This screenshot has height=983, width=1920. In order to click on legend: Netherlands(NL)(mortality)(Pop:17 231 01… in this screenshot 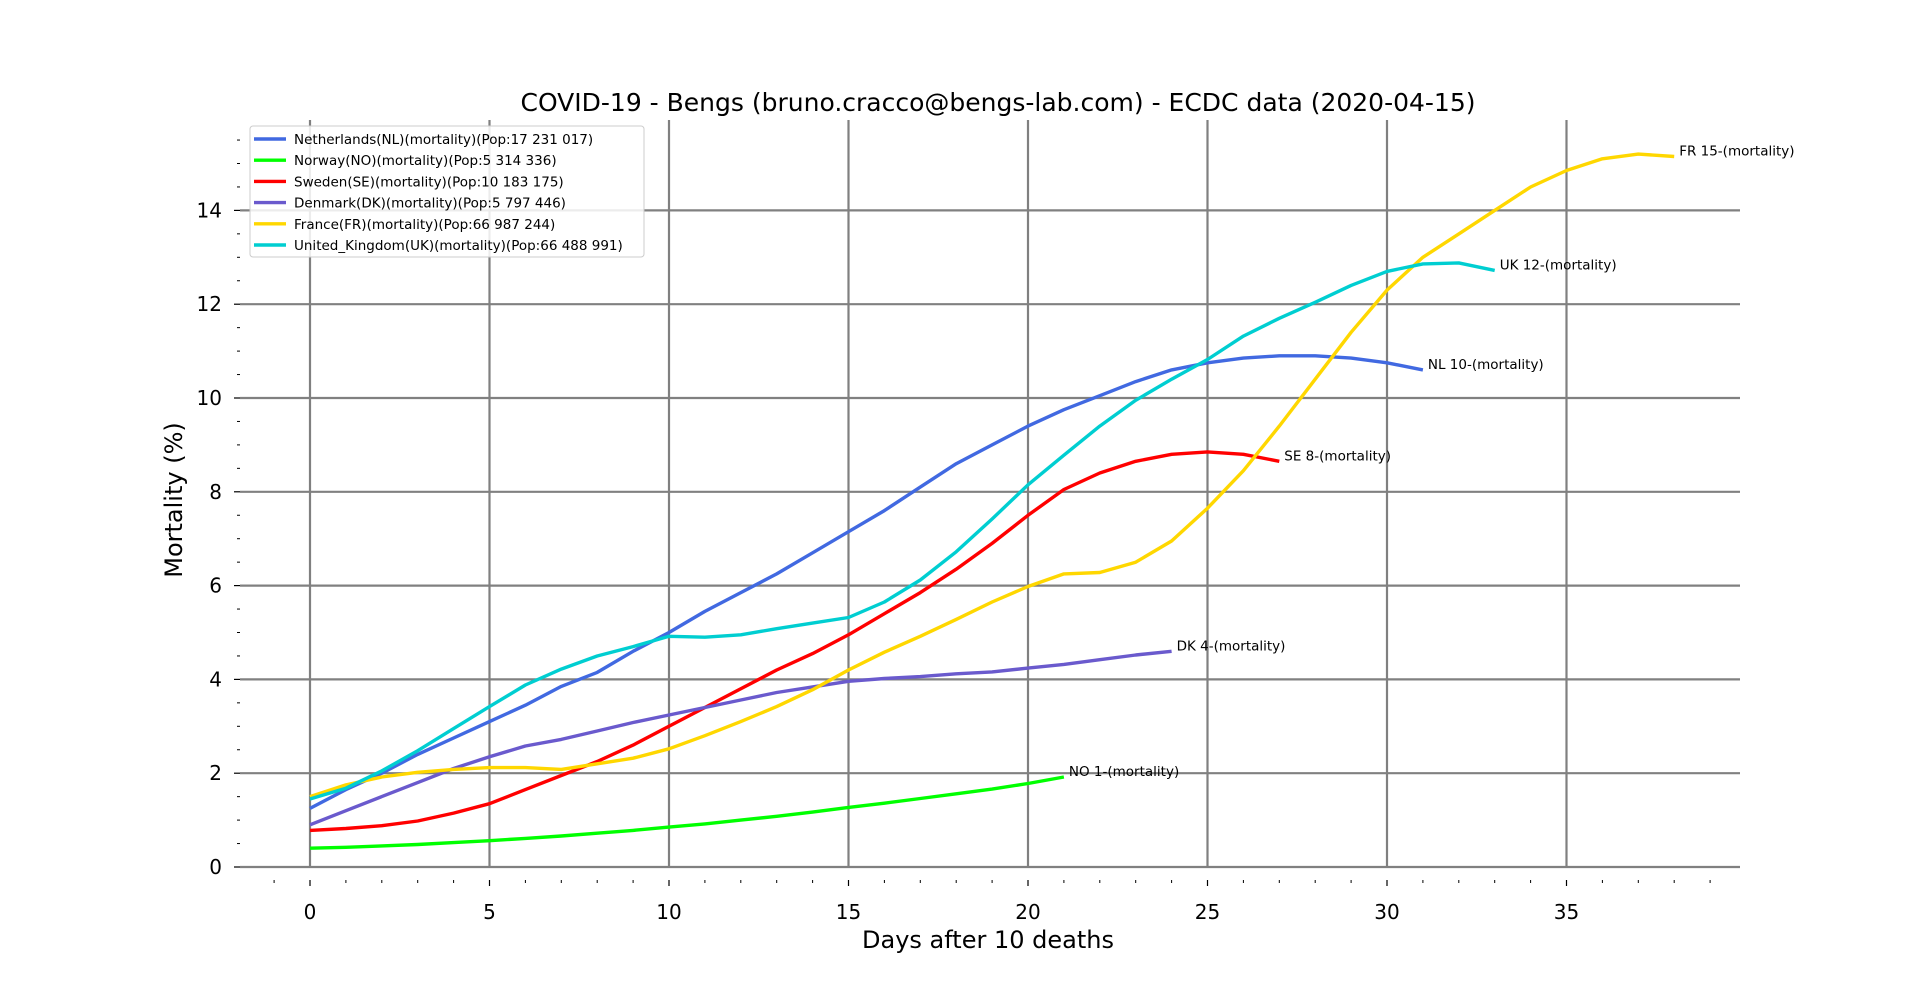, I will do `click(447, 191)`.